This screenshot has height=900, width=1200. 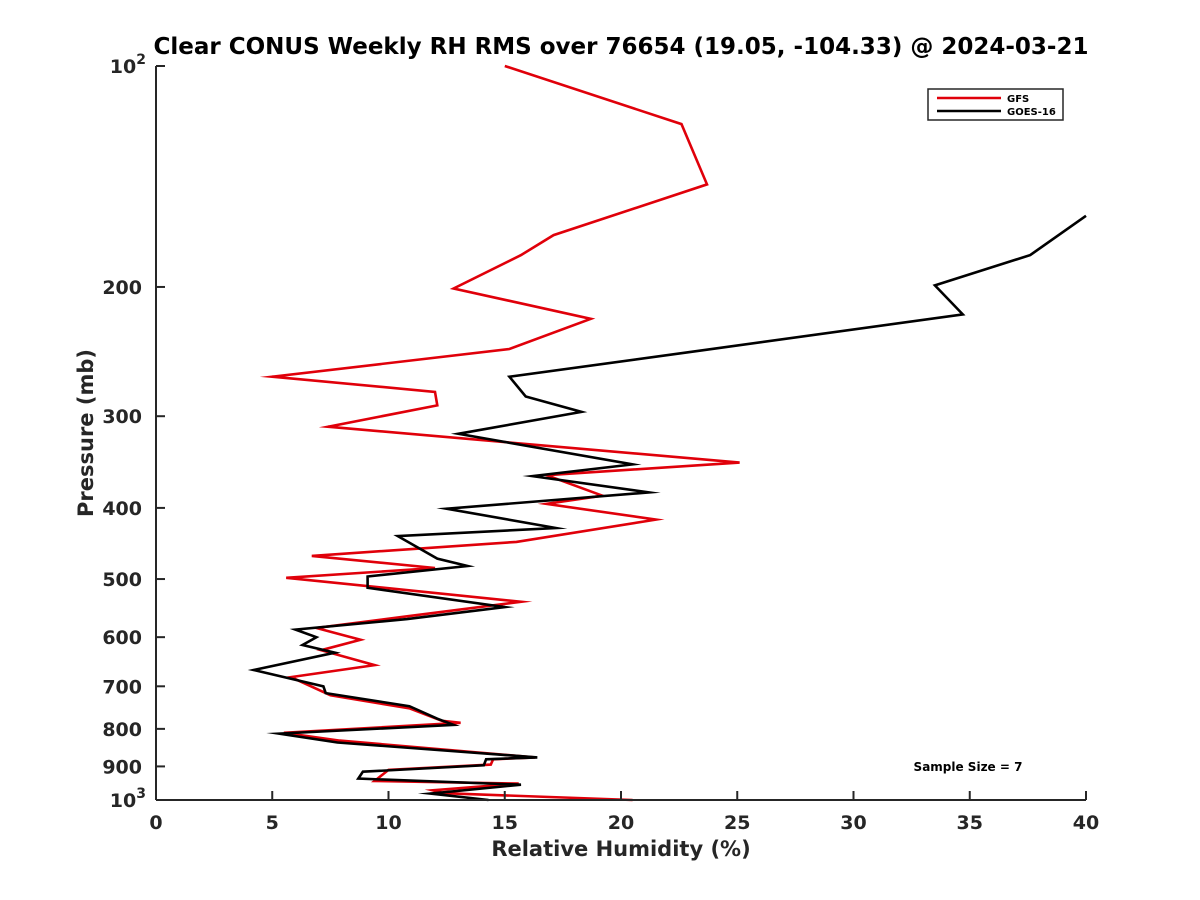 What do you see at coordinates (388, 823) in the screenshot?
I see `x-tick-label: 10` at bounding box center [388, 823].